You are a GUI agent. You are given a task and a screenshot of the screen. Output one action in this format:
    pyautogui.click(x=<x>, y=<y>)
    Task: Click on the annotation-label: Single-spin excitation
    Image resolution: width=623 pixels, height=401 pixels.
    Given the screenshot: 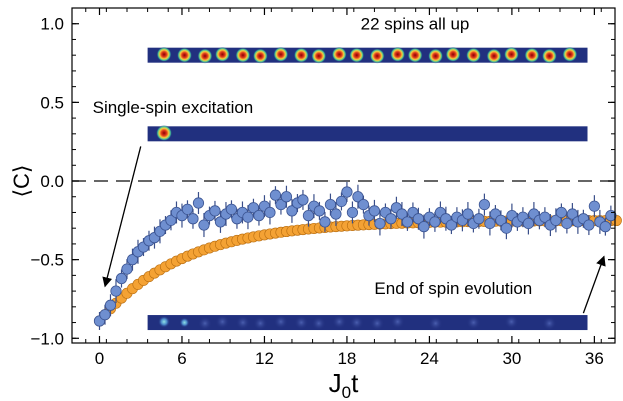 What is the action you would take?
    pyautogui.click(x=173, y=107)
    